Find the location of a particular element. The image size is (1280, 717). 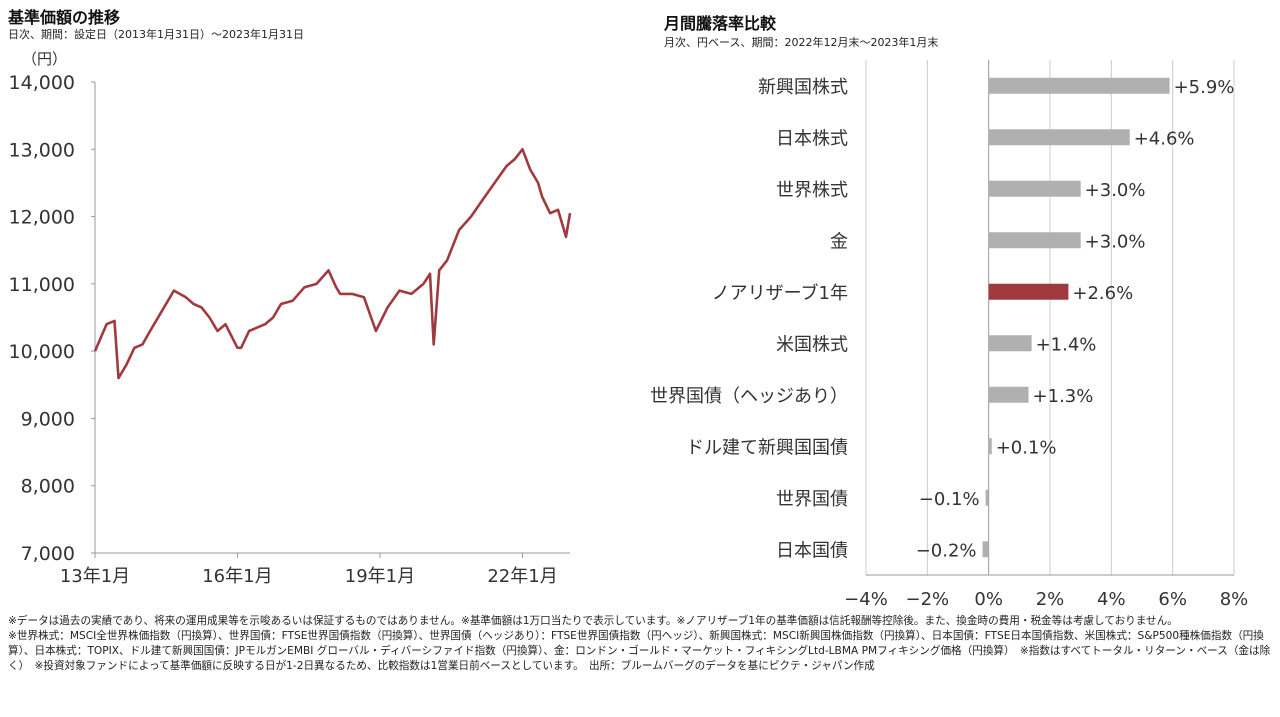

category-label: 米国株式 is located at coordinates (812, 344).